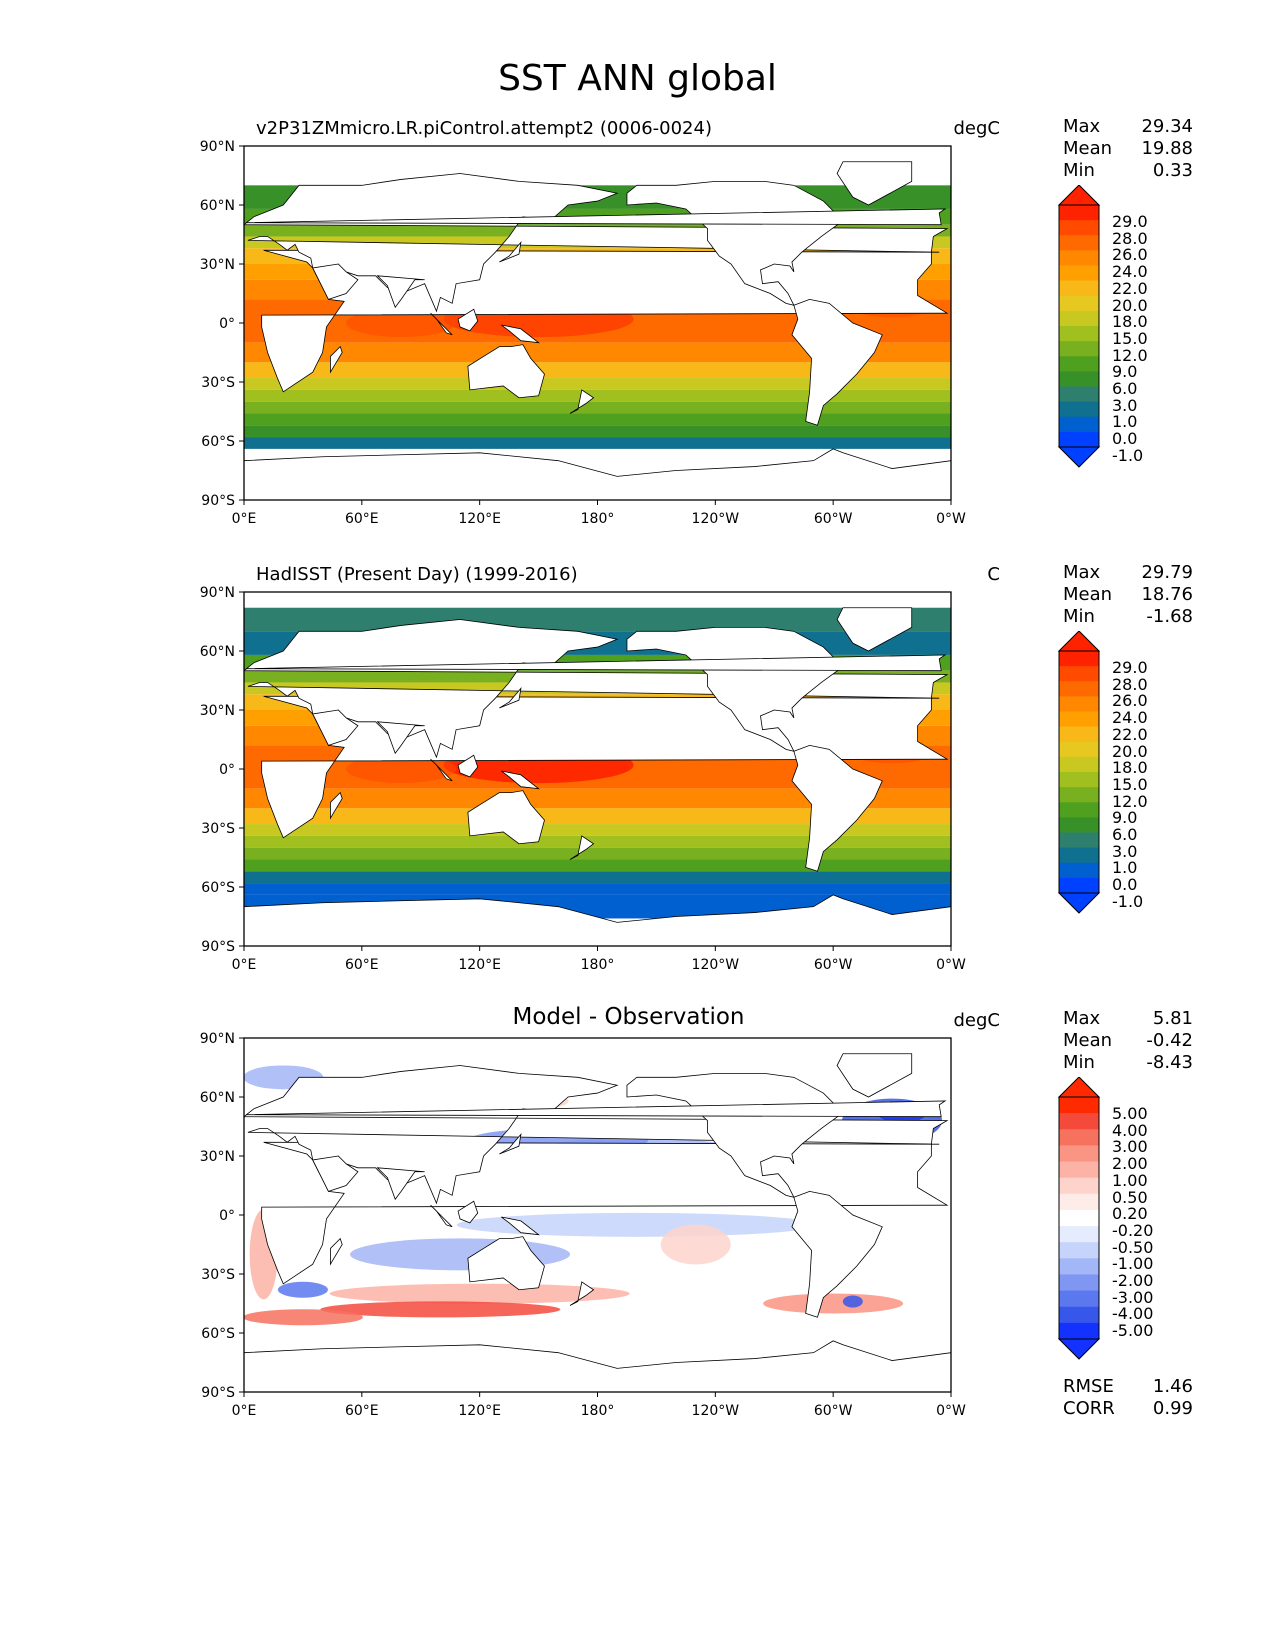 Image resolution: width=1275 pixels, height=1650 pixels. Describe the element at coordinates (637, 78) in the screenshot. I see `figure-title: SST ANN global` at that location.